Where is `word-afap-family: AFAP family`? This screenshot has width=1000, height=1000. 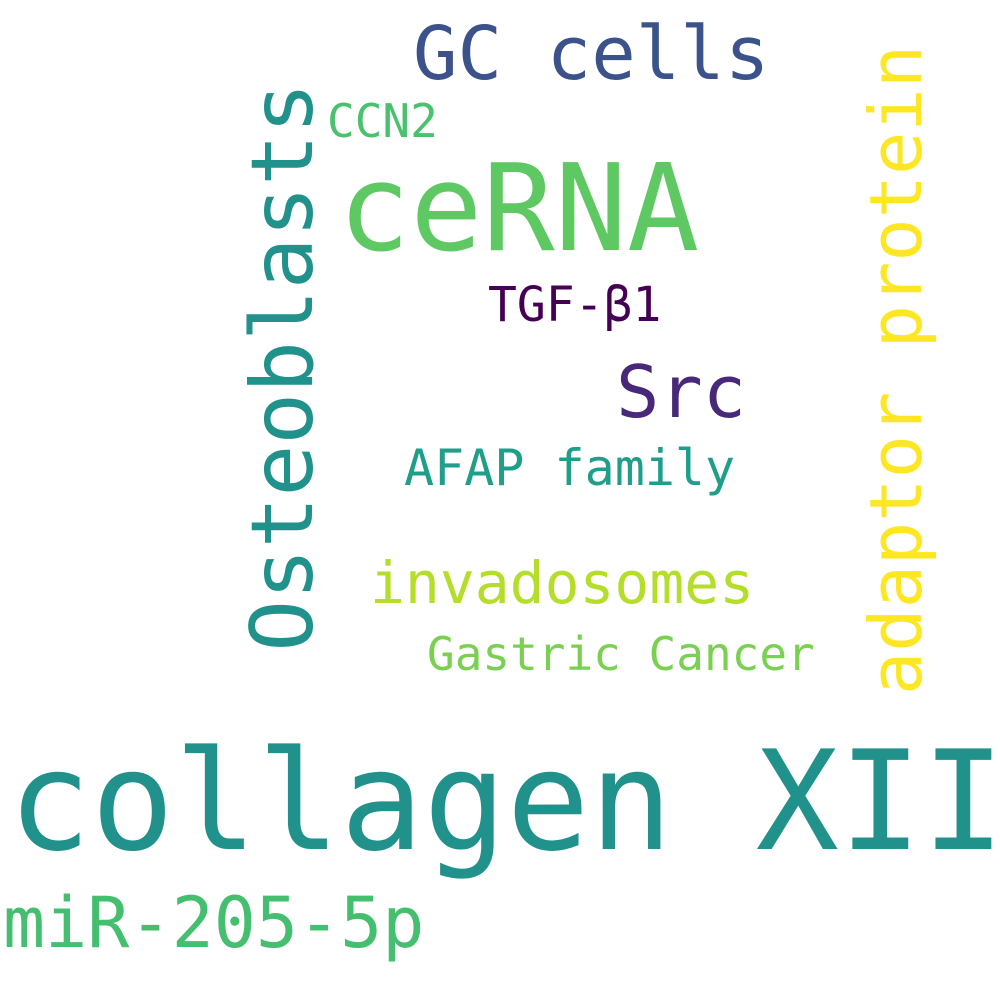 word-afap-family: AFAP family is located at coordinates (570, 468).